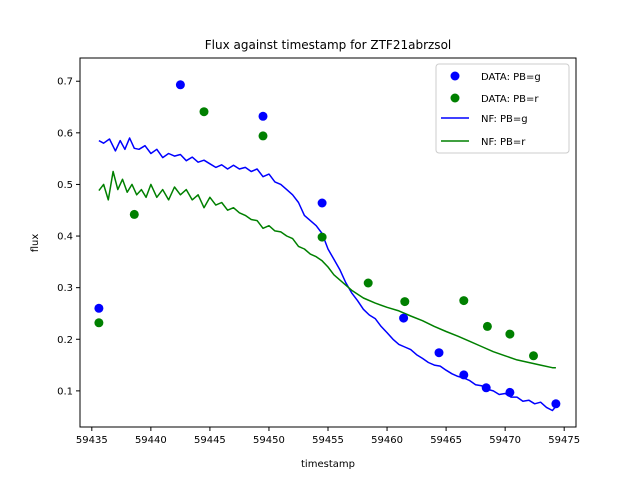  What do you see at coordinates (151, 440) in the screenshot?
I see `x-tick-label: 59440` at bounding box center [151, 440].